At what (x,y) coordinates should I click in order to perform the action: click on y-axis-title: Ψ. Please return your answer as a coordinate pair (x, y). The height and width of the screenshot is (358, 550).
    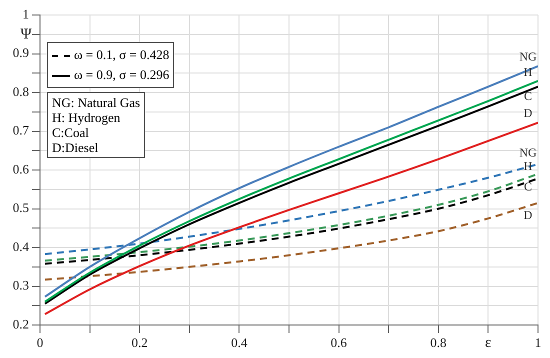
    Looking at the image, I should click on (26, 34).